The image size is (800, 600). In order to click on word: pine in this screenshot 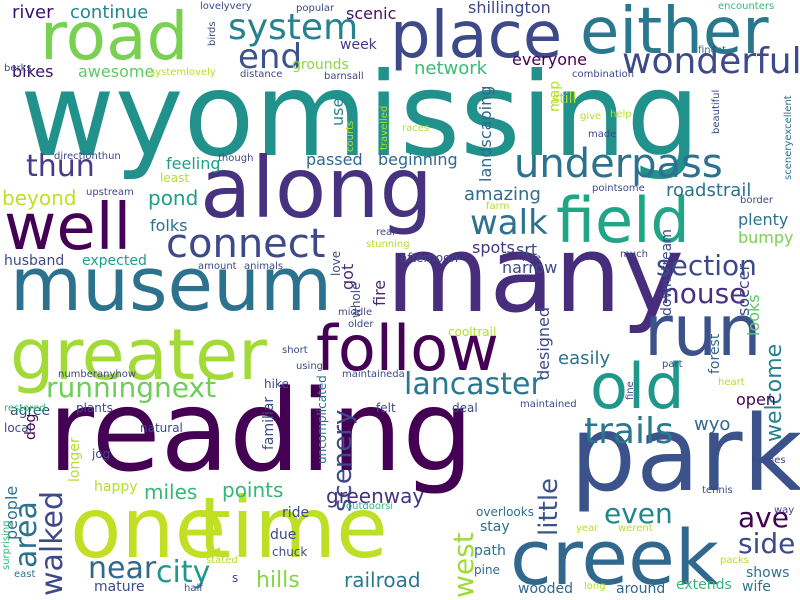, I will do `click(487, 570)`.